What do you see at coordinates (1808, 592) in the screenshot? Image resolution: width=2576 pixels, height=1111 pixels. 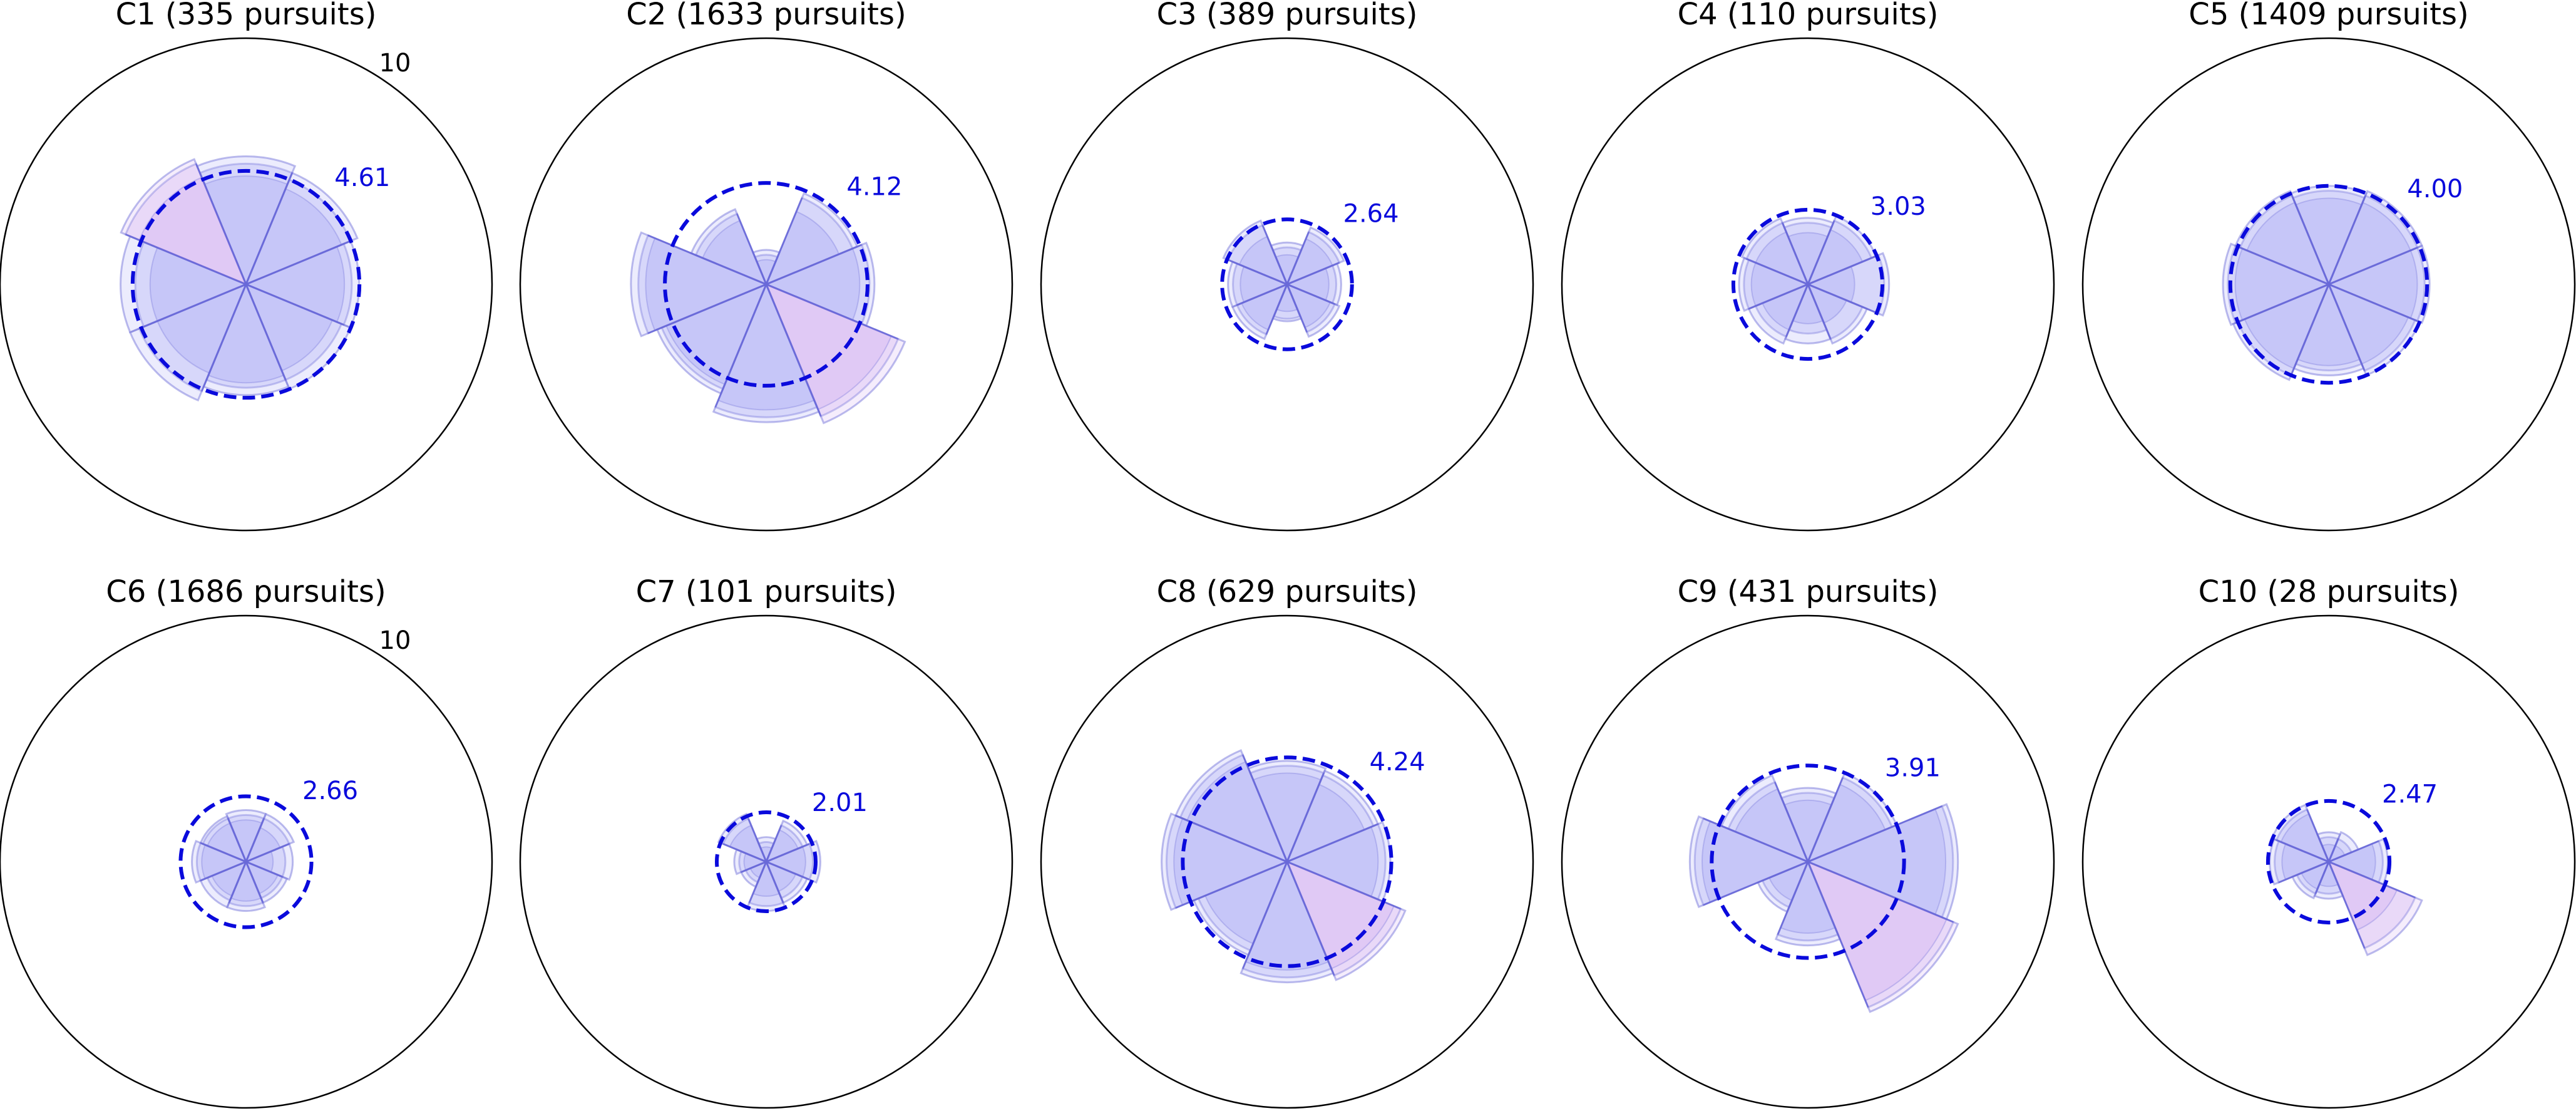 I see `panel-title: C9 (431 pursuits)` at bounding box center [1808, 592].